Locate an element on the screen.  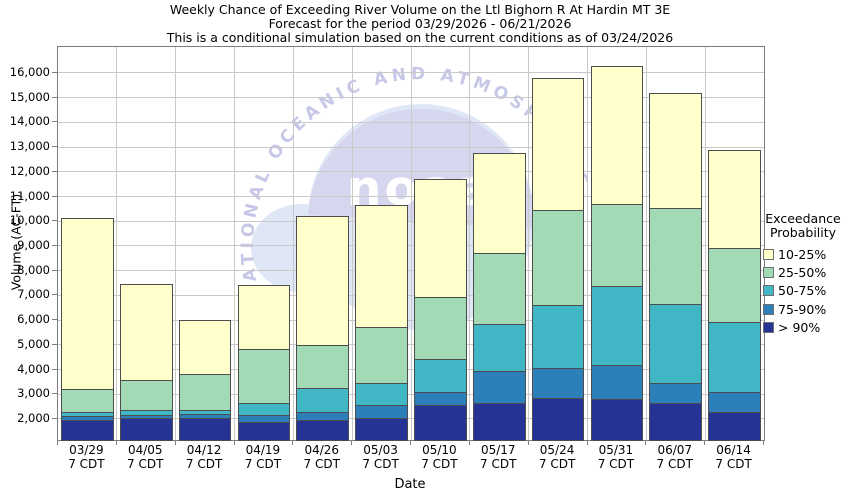
x-tick-date: 05/17 is located at coordinates (498, 450).